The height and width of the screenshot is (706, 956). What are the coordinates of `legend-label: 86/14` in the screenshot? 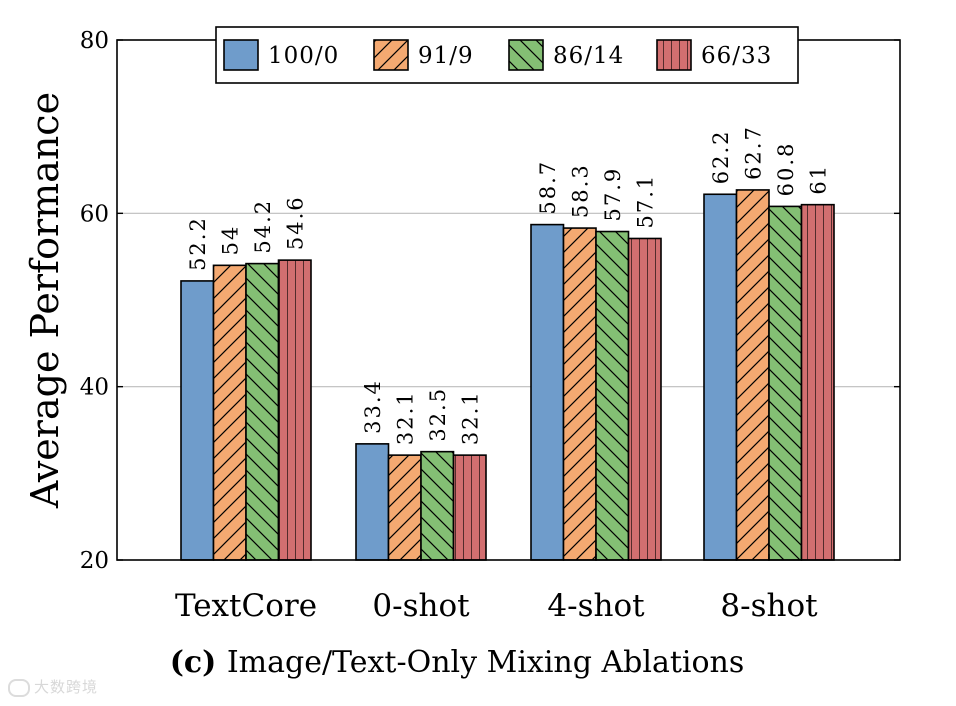 It's located at (588, 56).